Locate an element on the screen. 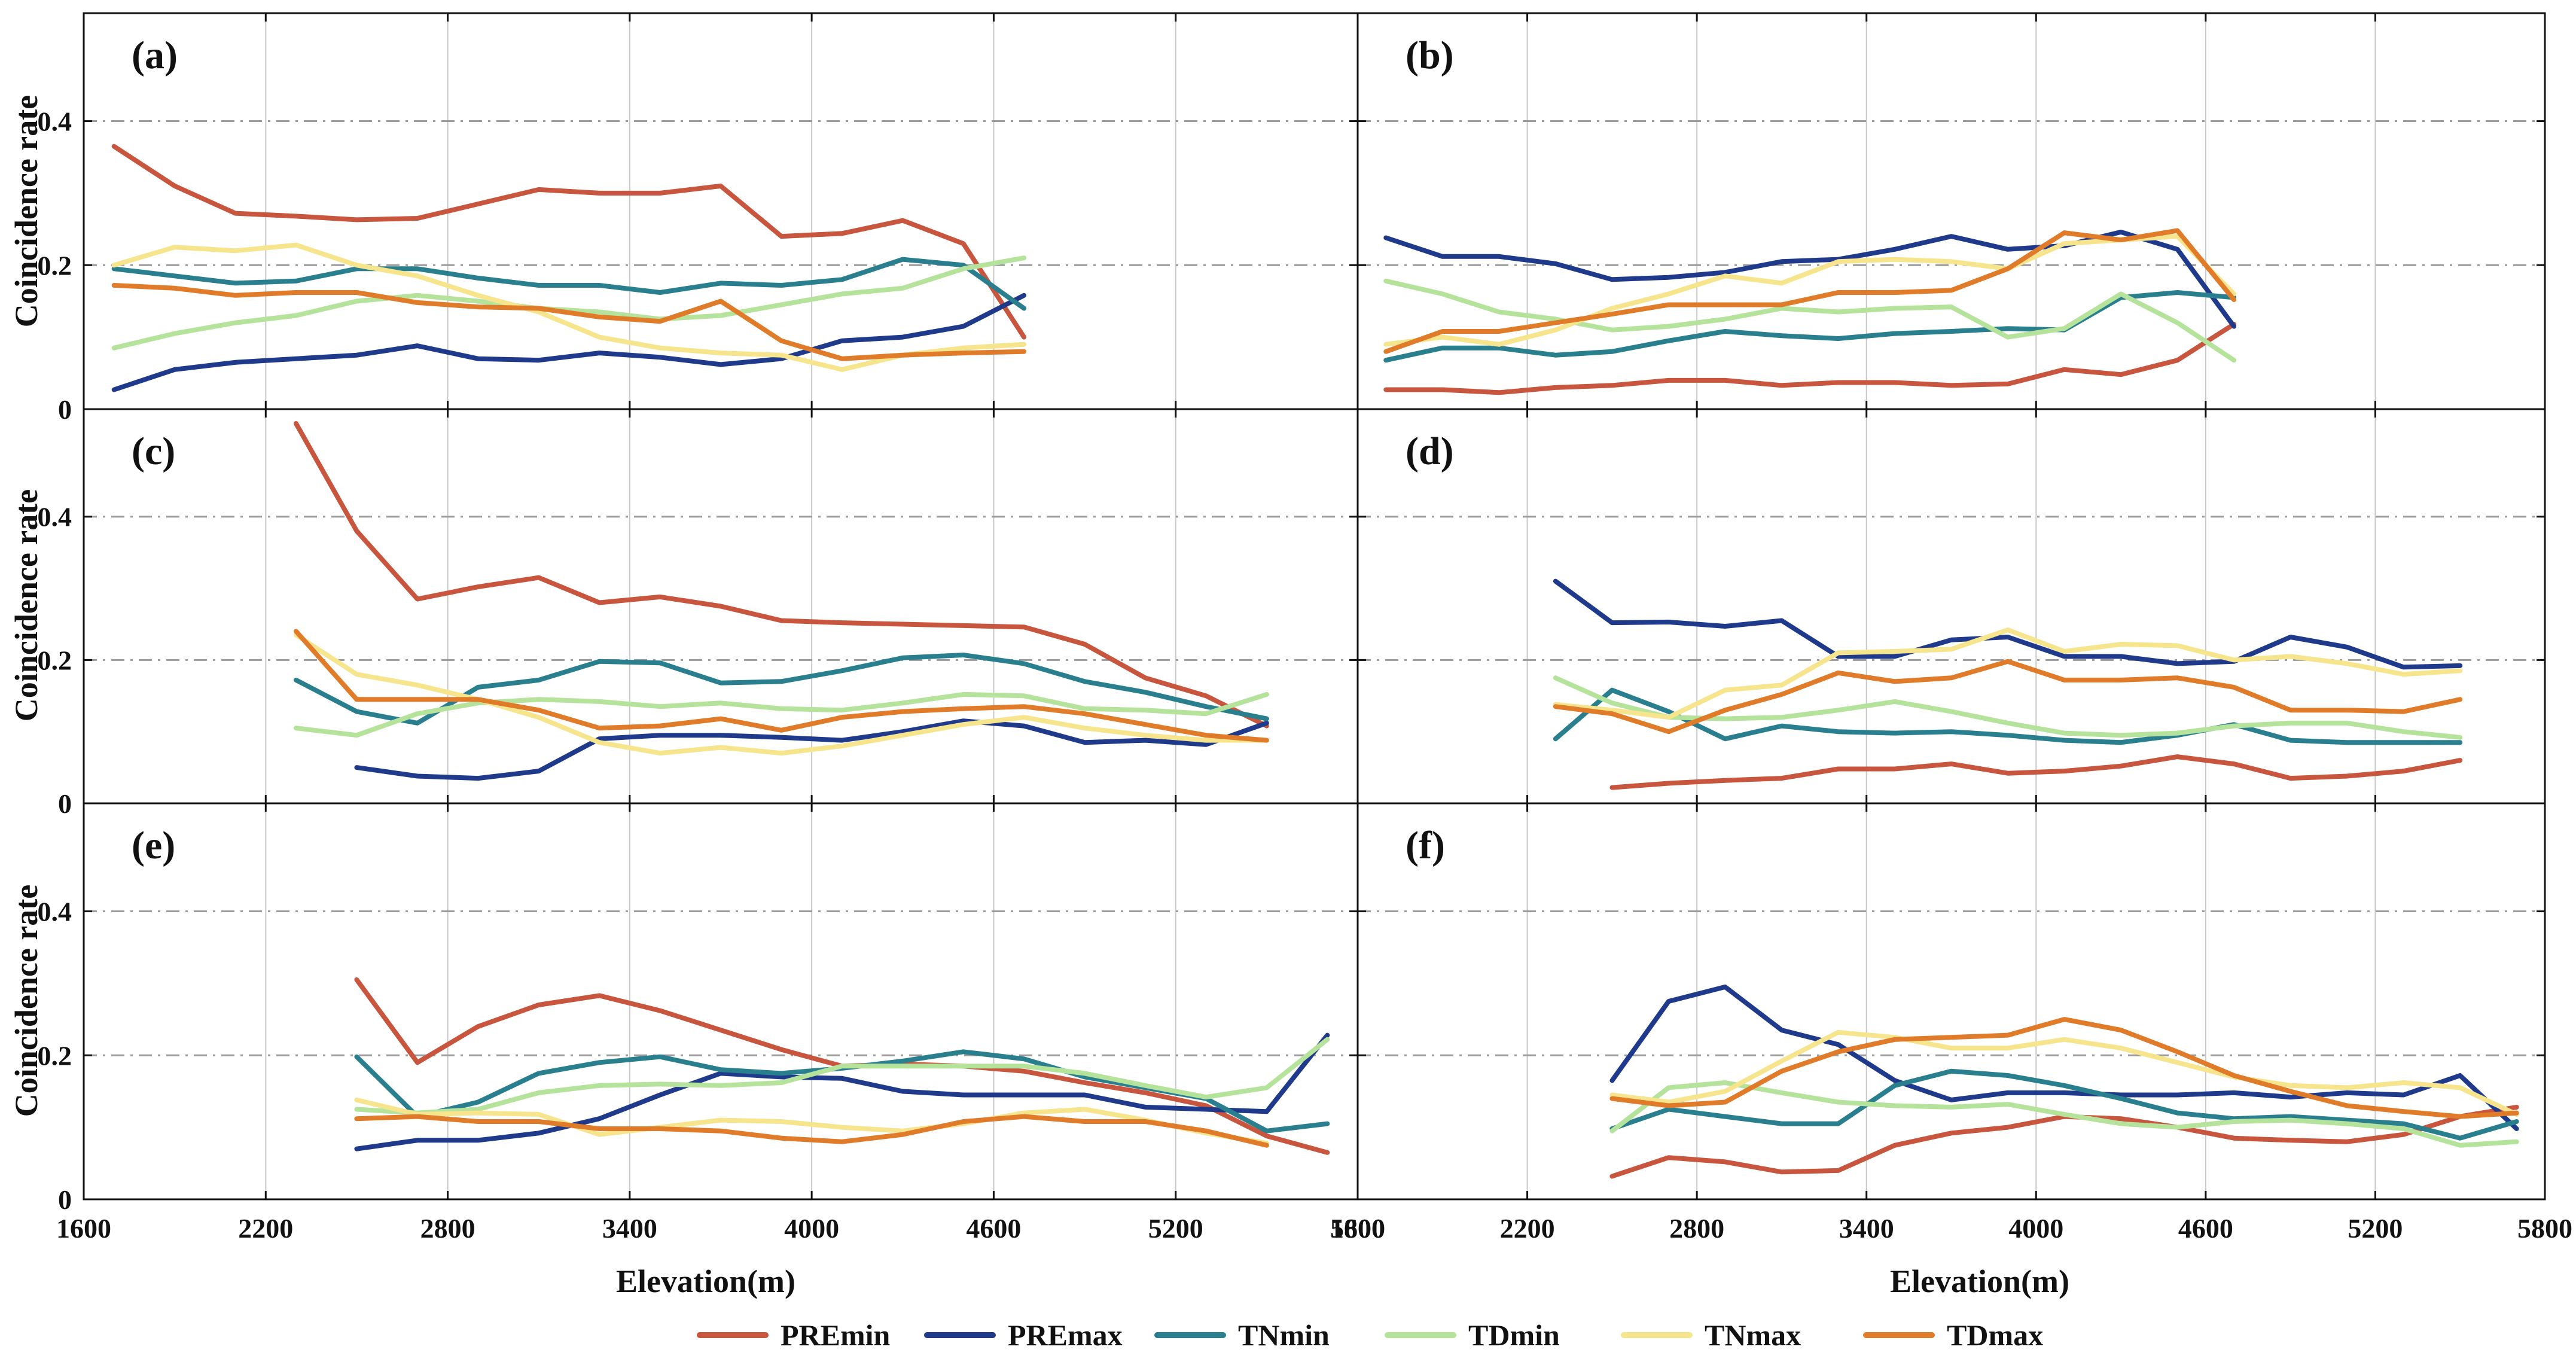 This screenshot has width=2576, height=1368. y-axis-label-middle: Coincidence rate is located at coordinates (26, 605).